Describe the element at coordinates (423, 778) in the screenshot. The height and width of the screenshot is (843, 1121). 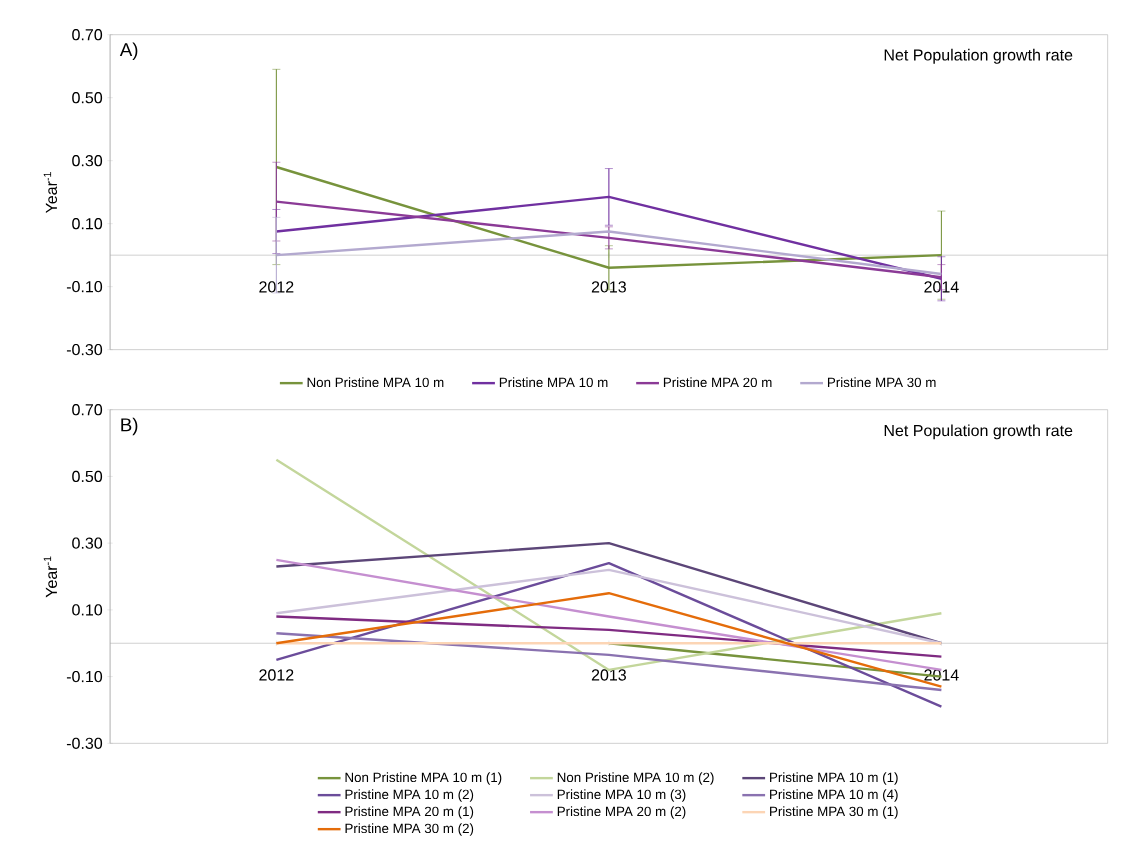
I see `legend-label: Non Pristine MPA 10 m (1)` at that location.